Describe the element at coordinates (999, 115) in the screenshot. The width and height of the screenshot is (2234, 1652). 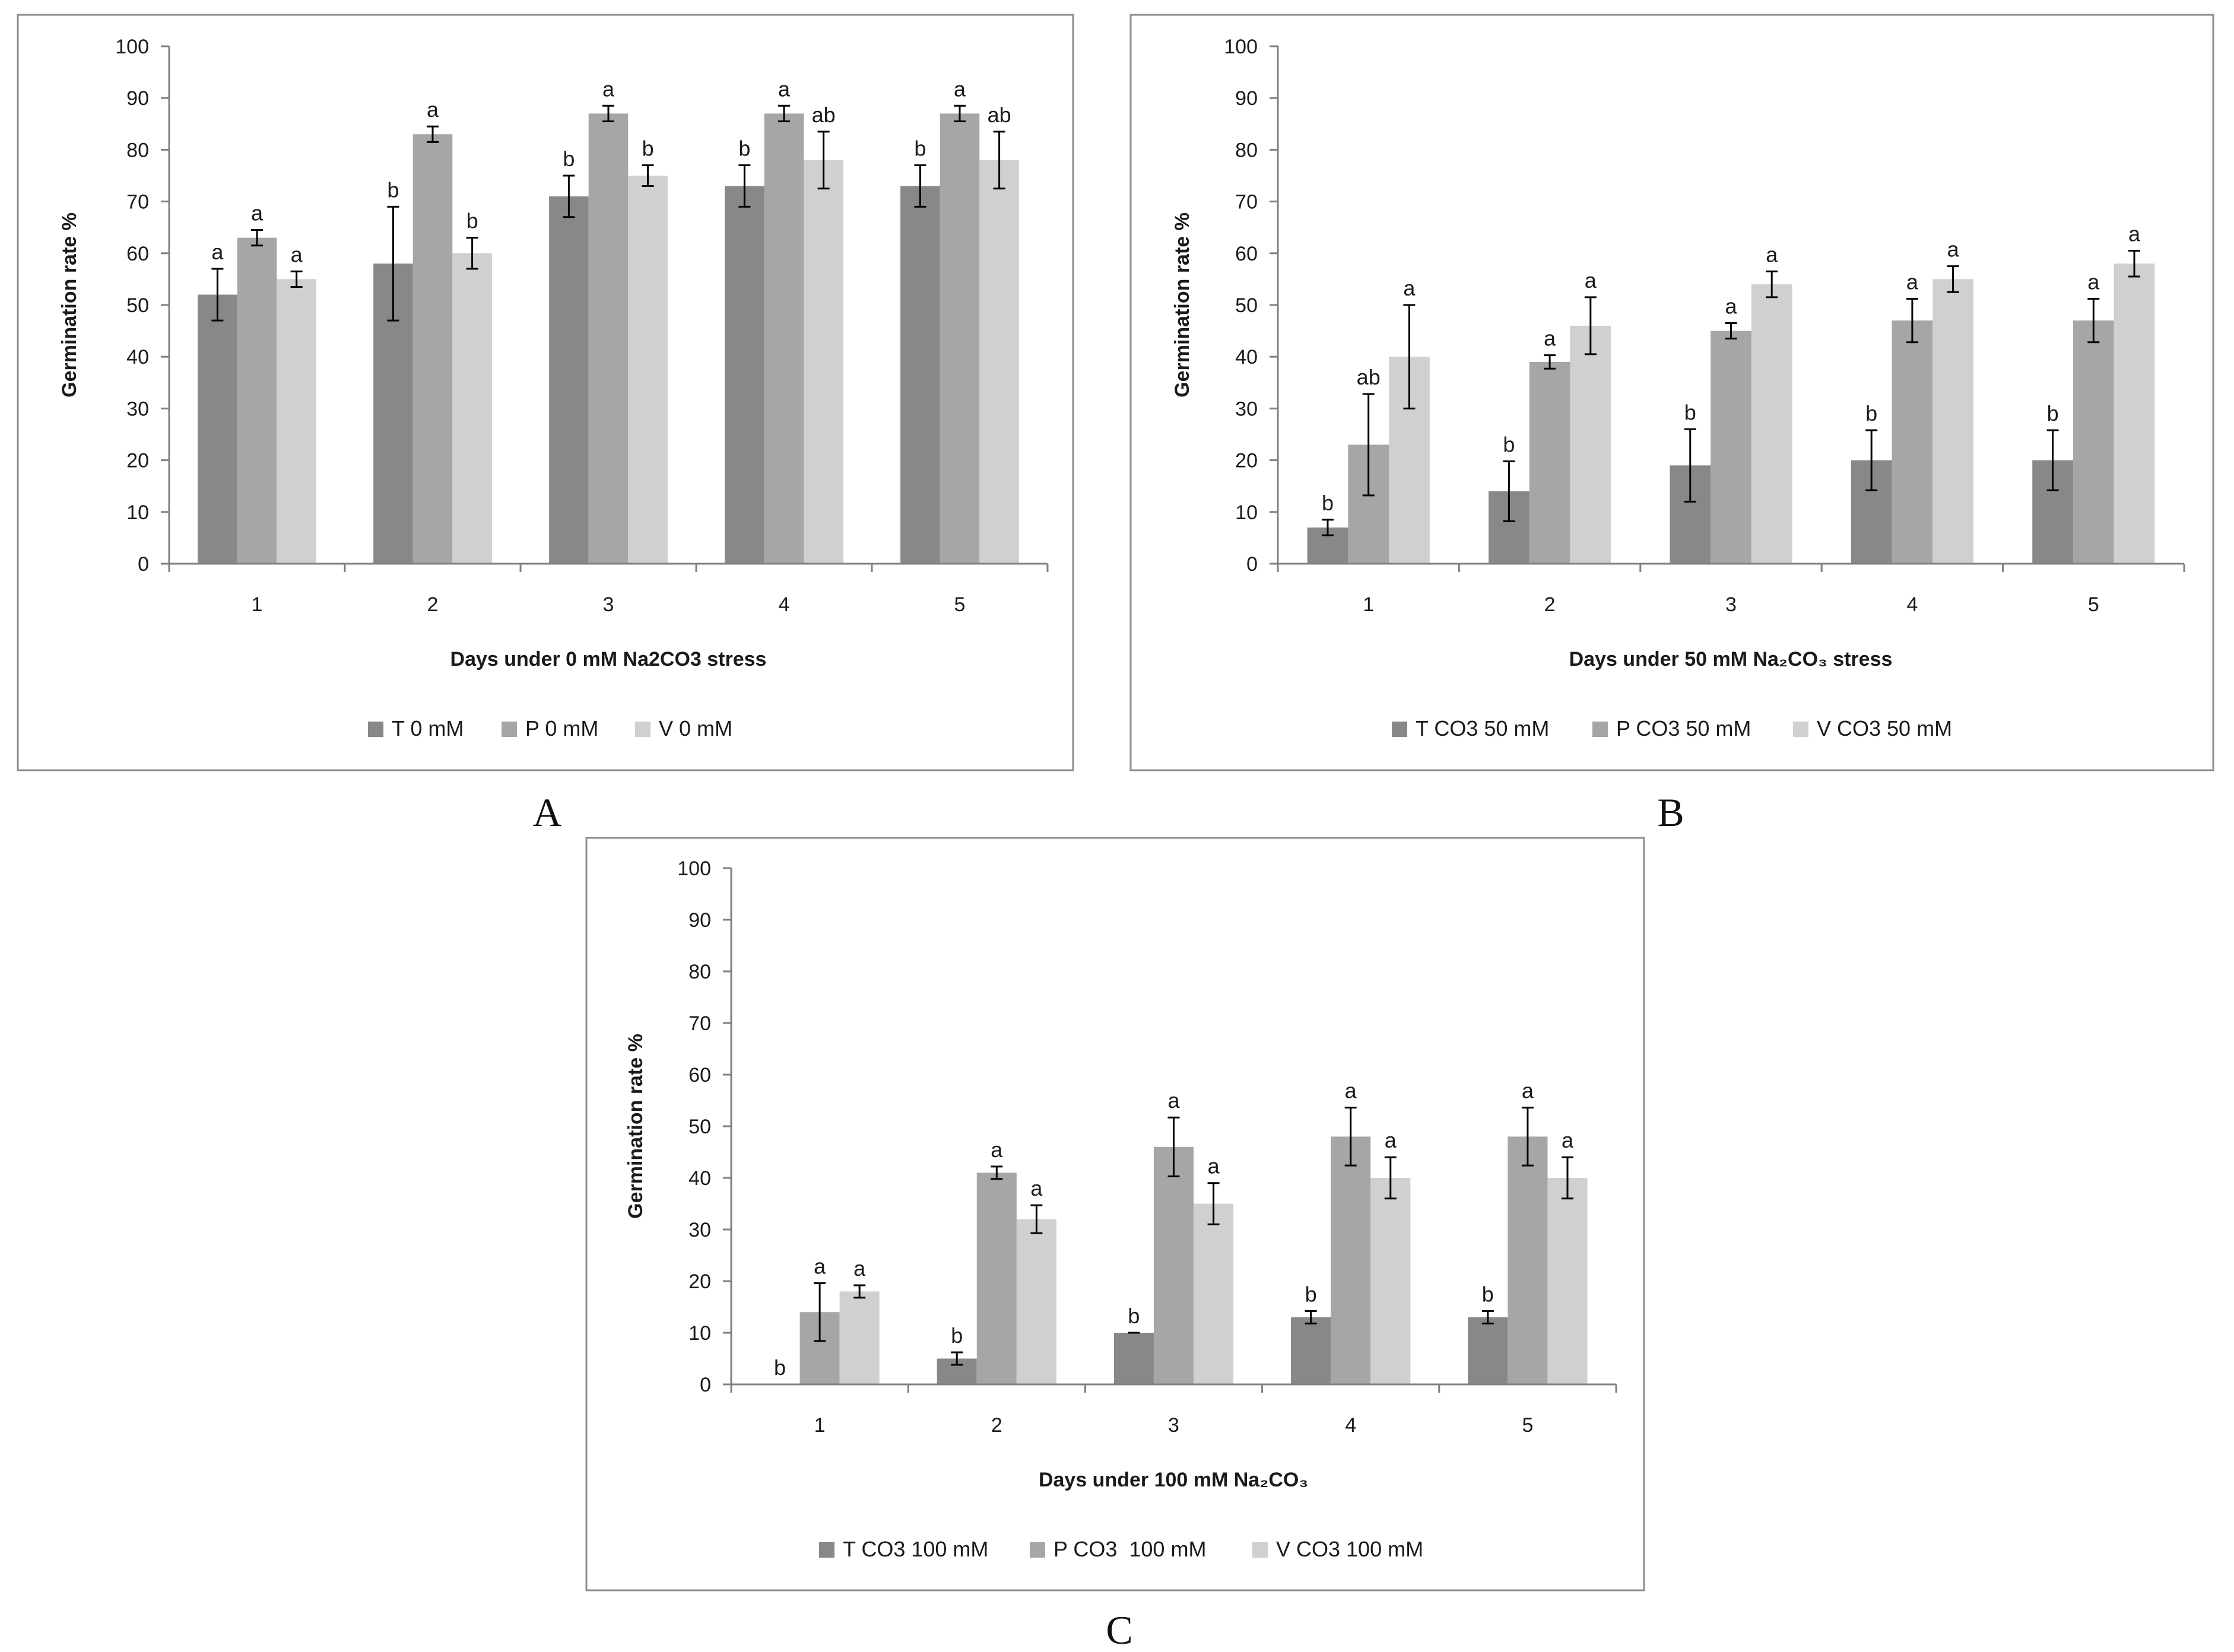
I see `significance-letter: ab` at that location.